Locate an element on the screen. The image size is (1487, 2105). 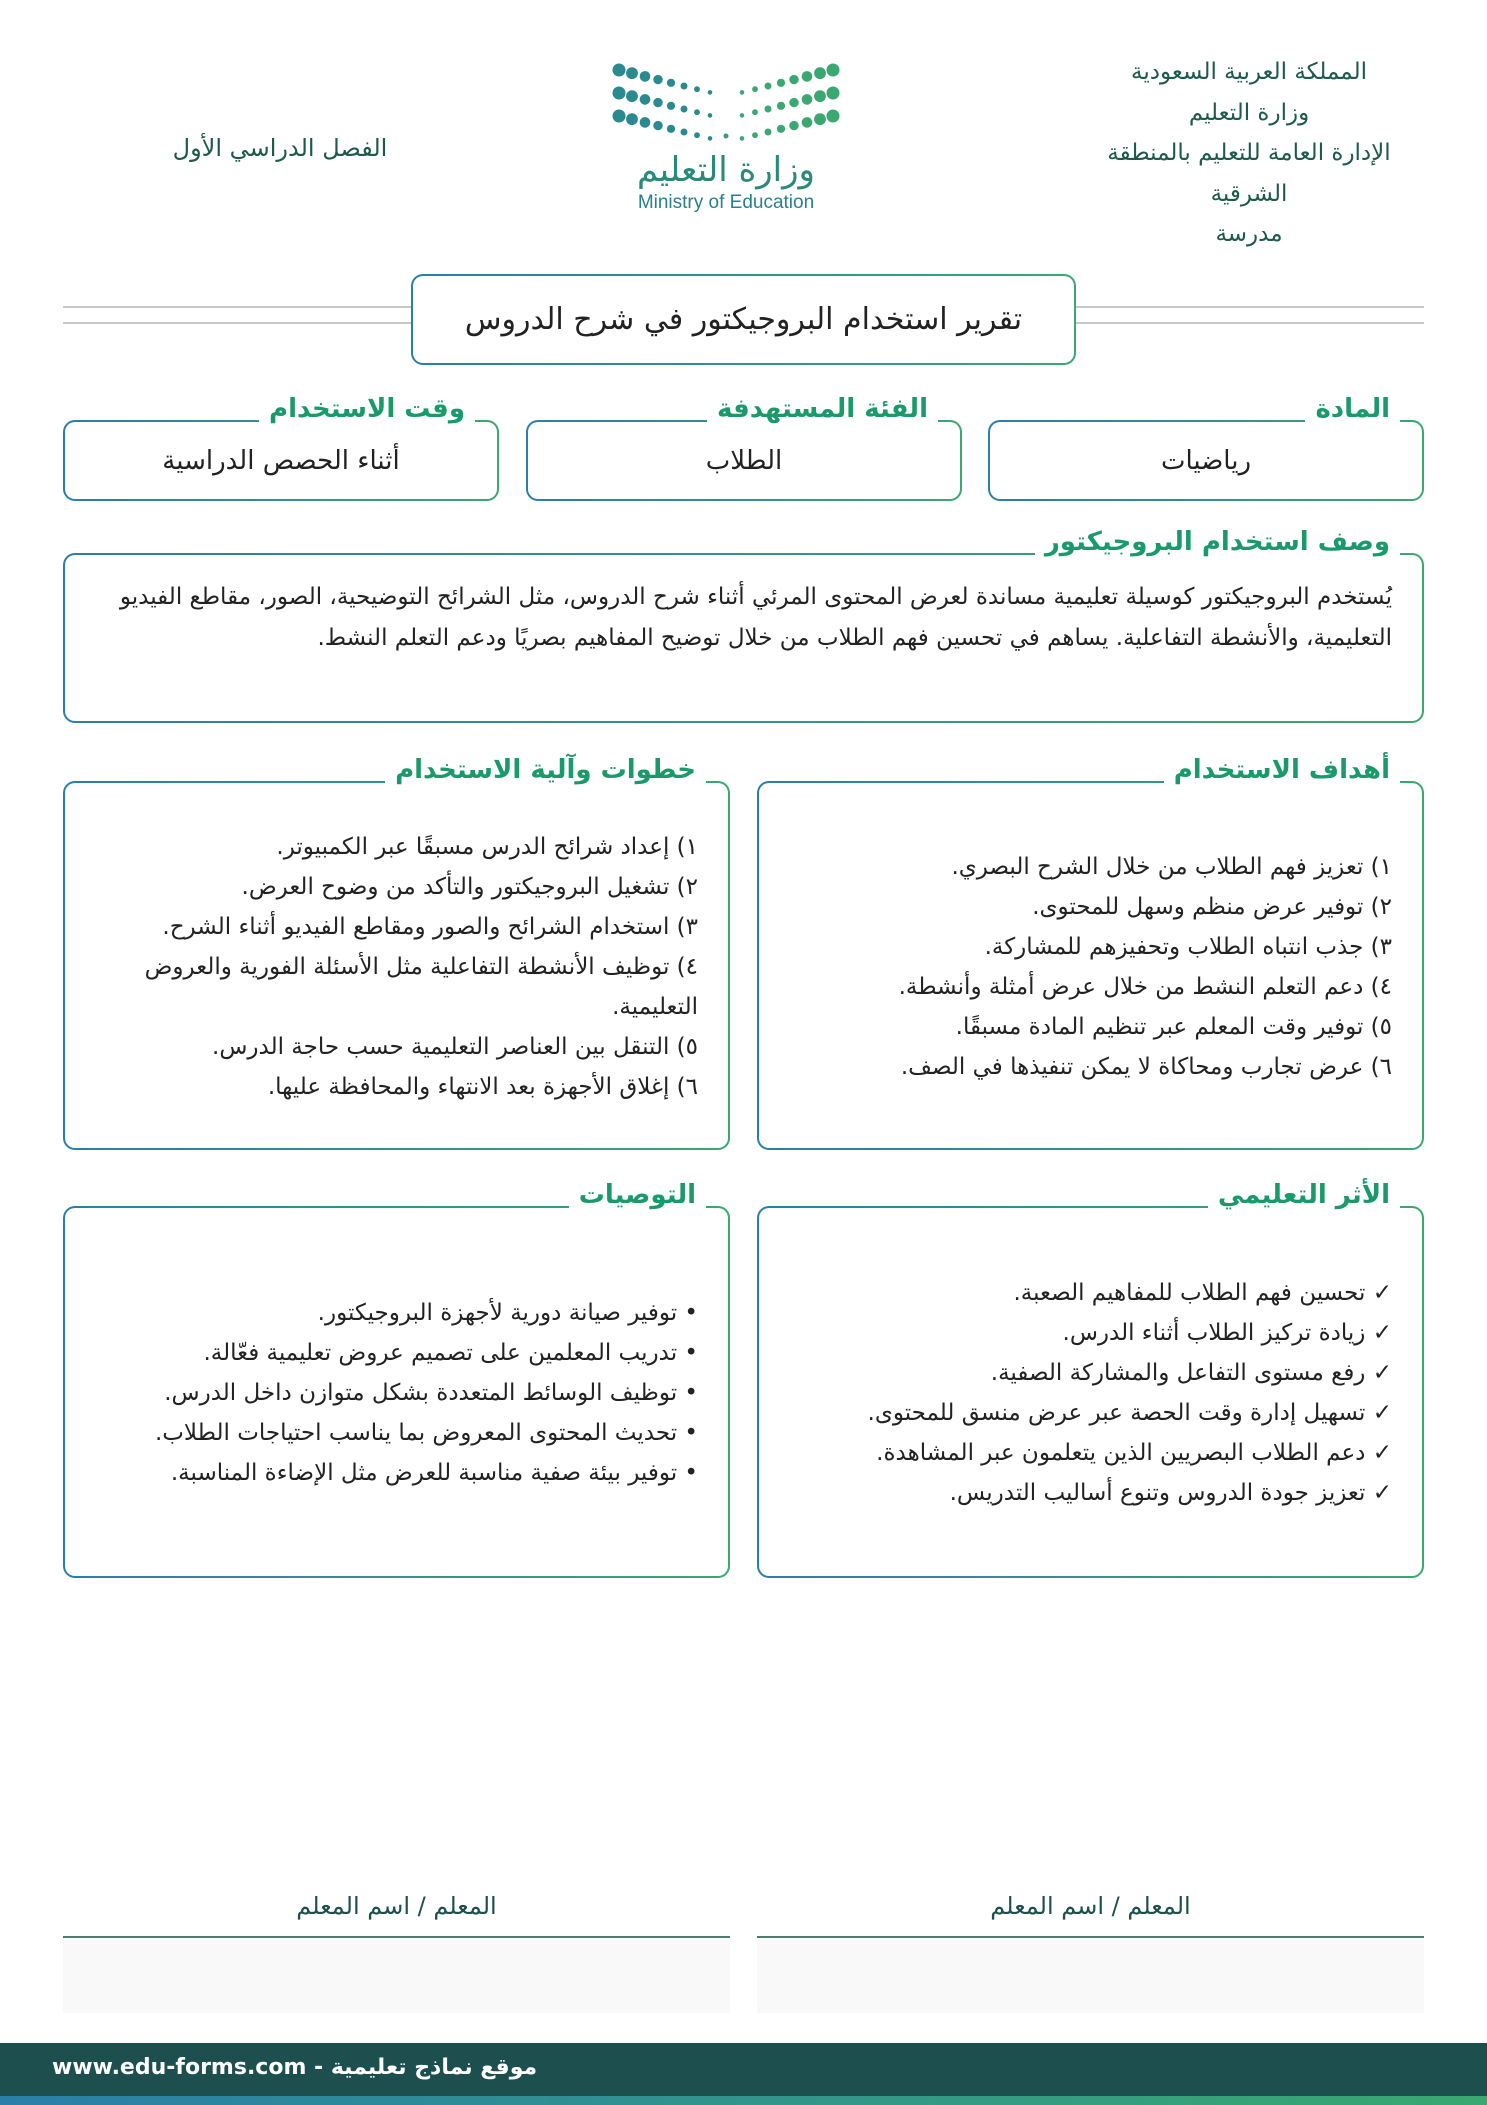
header-line: وزارة التعليم is located at coordinates (1249, 112).